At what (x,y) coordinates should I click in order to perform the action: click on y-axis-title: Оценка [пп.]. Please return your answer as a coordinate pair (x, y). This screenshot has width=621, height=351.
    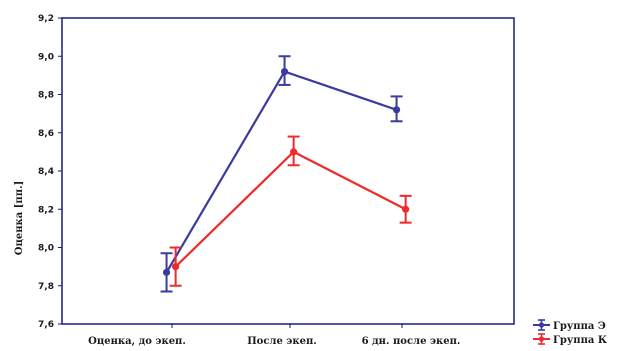
    Looking at the image, I should click on (19, 218).